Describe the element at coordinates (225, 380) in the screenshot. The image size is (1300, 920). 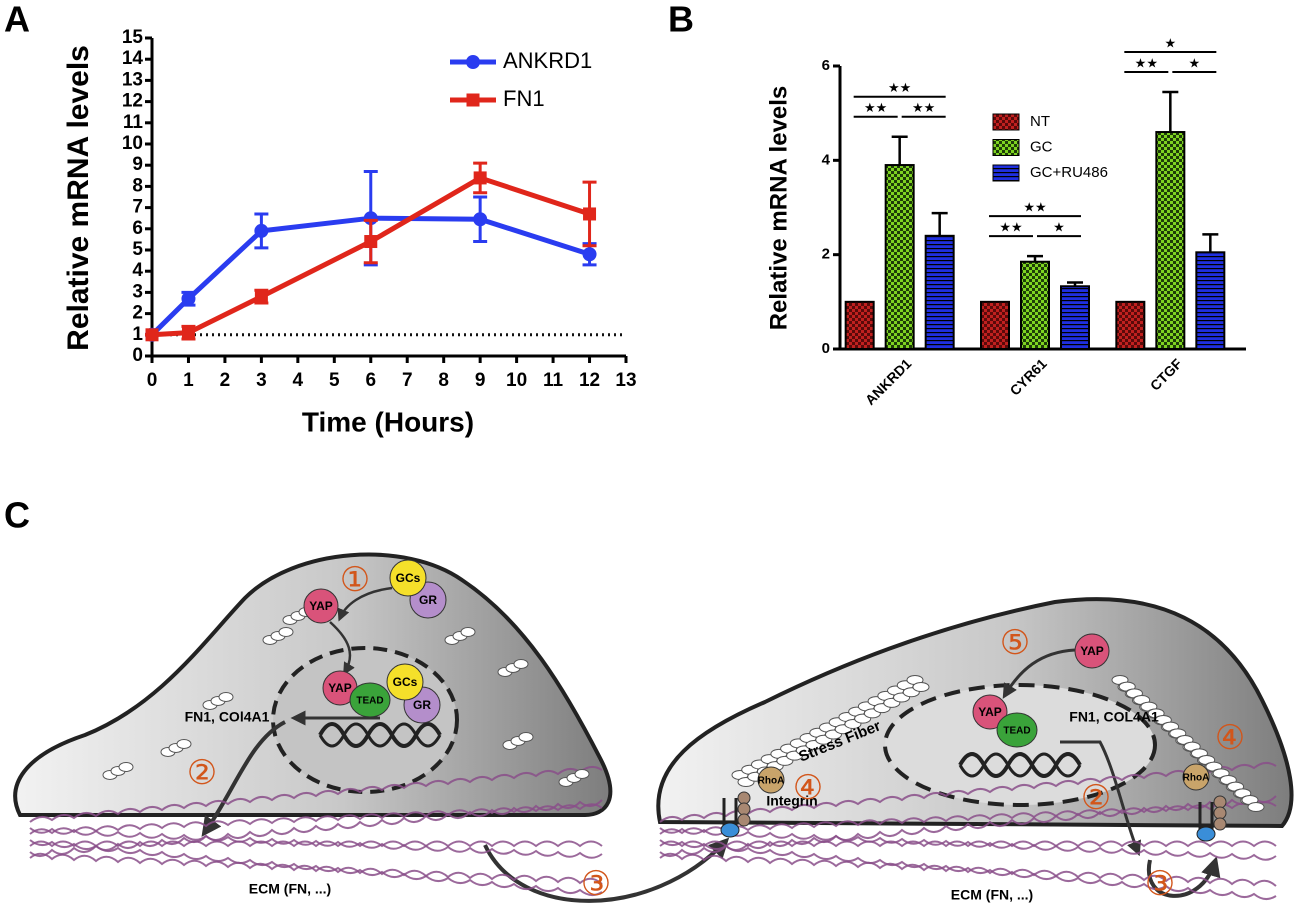
I see `x-tick-label: 2` at that location.